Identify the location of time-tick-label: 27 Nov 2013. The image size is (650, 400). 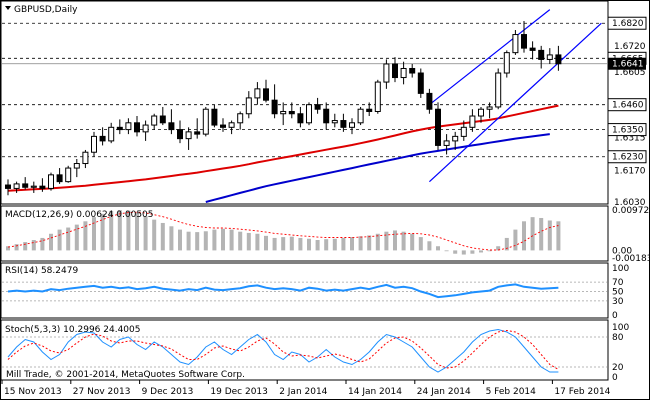
(102, 392).